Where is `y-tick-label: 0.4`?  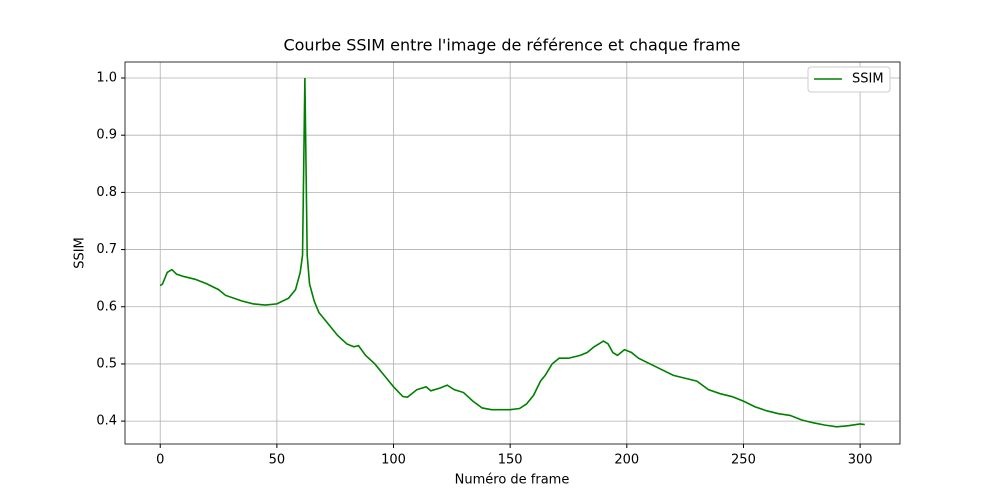
y-tick-label: 0.4 is located at coordinates (106, 421).